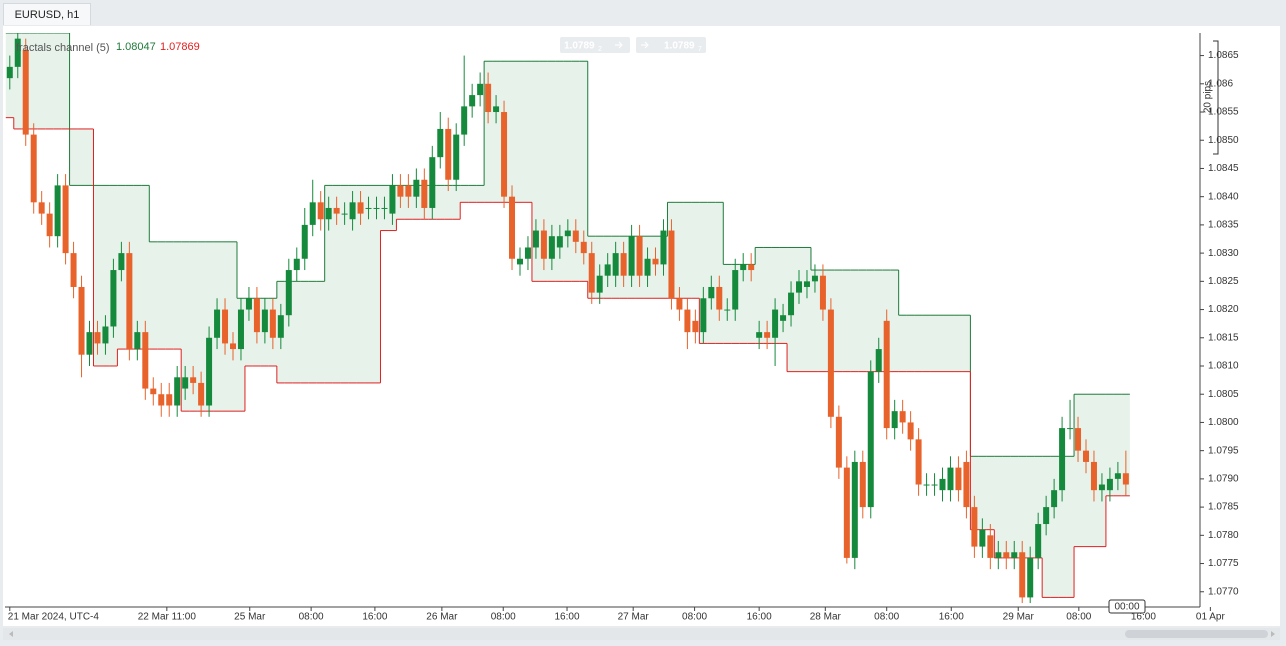  What do you see at coordinates (1223, 225) in the screenshot?
I see `y-tick-label: 1.0835` at bounding box center [1223, 225].